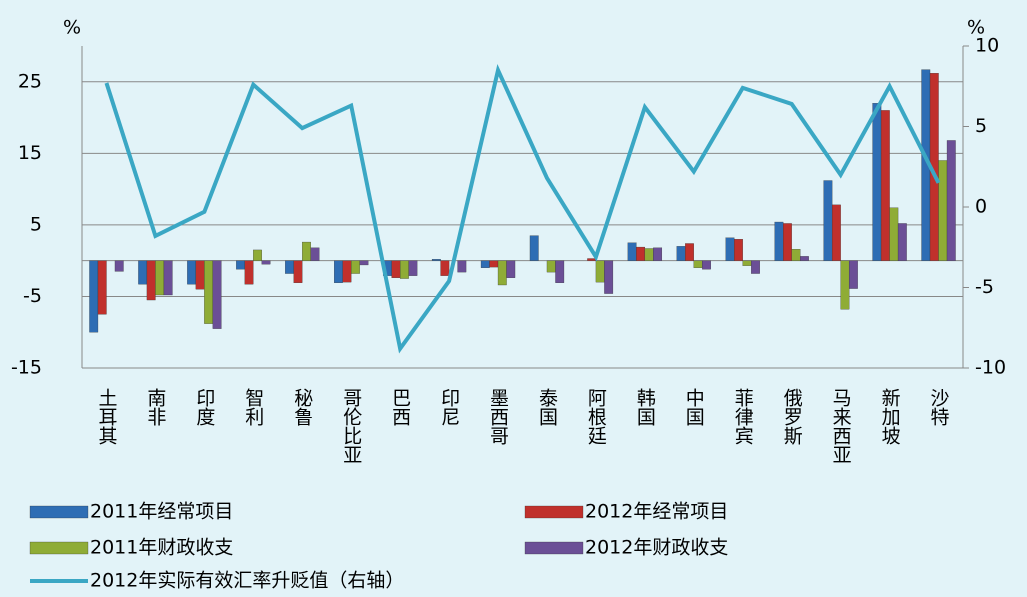  What do you see at coordinates (990, 368) in the screenshot?
I see `y2-tick-label: -10` at bounding box center [990, 368].